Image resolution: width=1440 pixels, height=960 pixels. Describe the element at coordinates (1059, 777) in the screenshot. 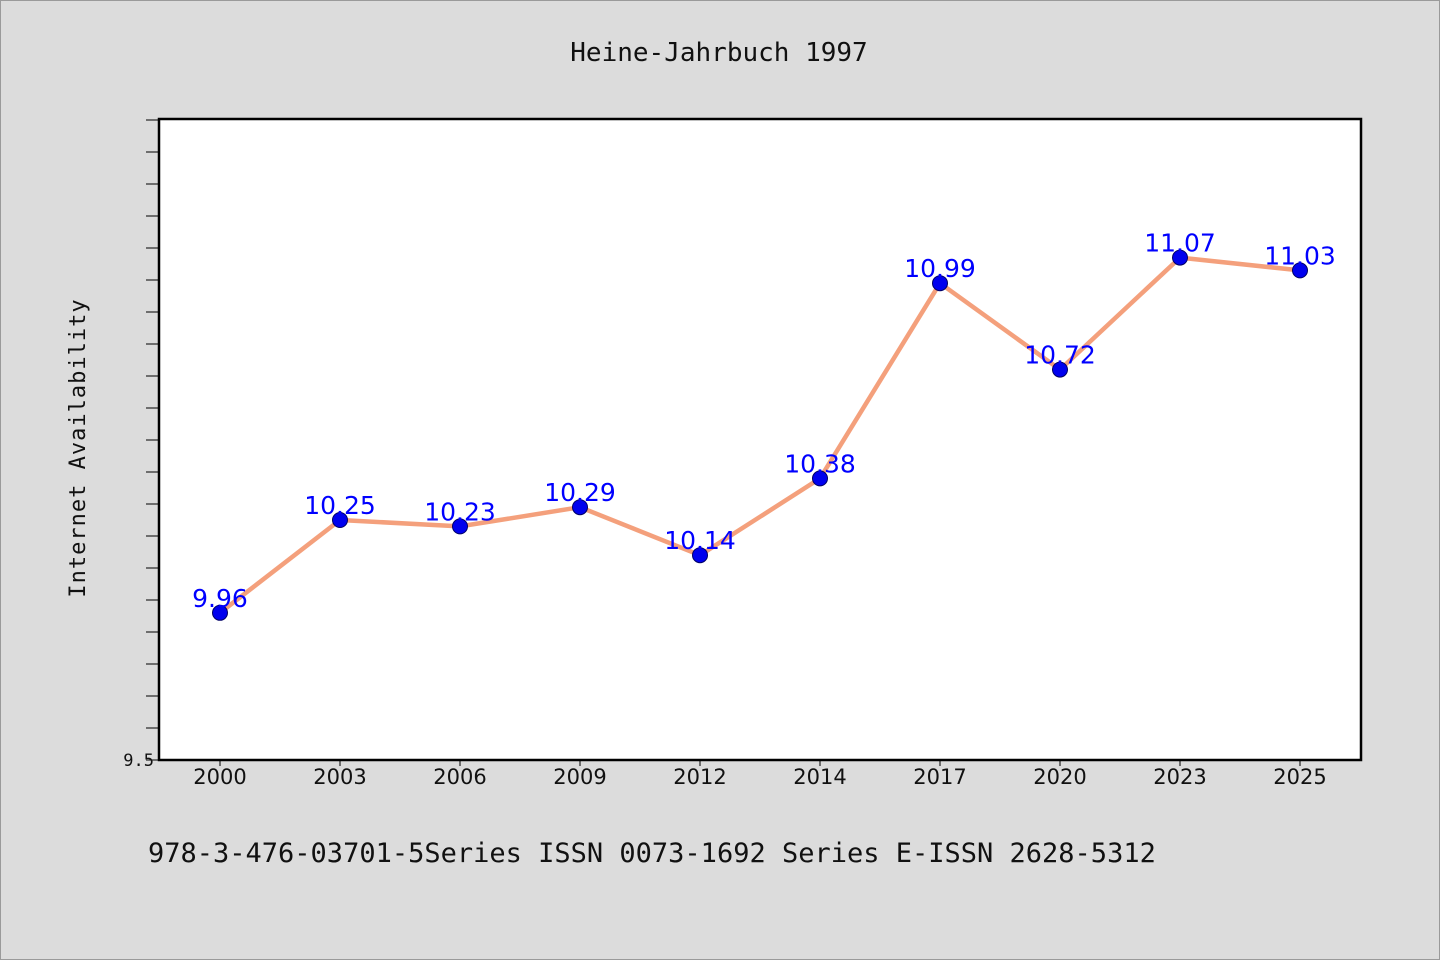

I see `x-tick-label: 2020` at that location.